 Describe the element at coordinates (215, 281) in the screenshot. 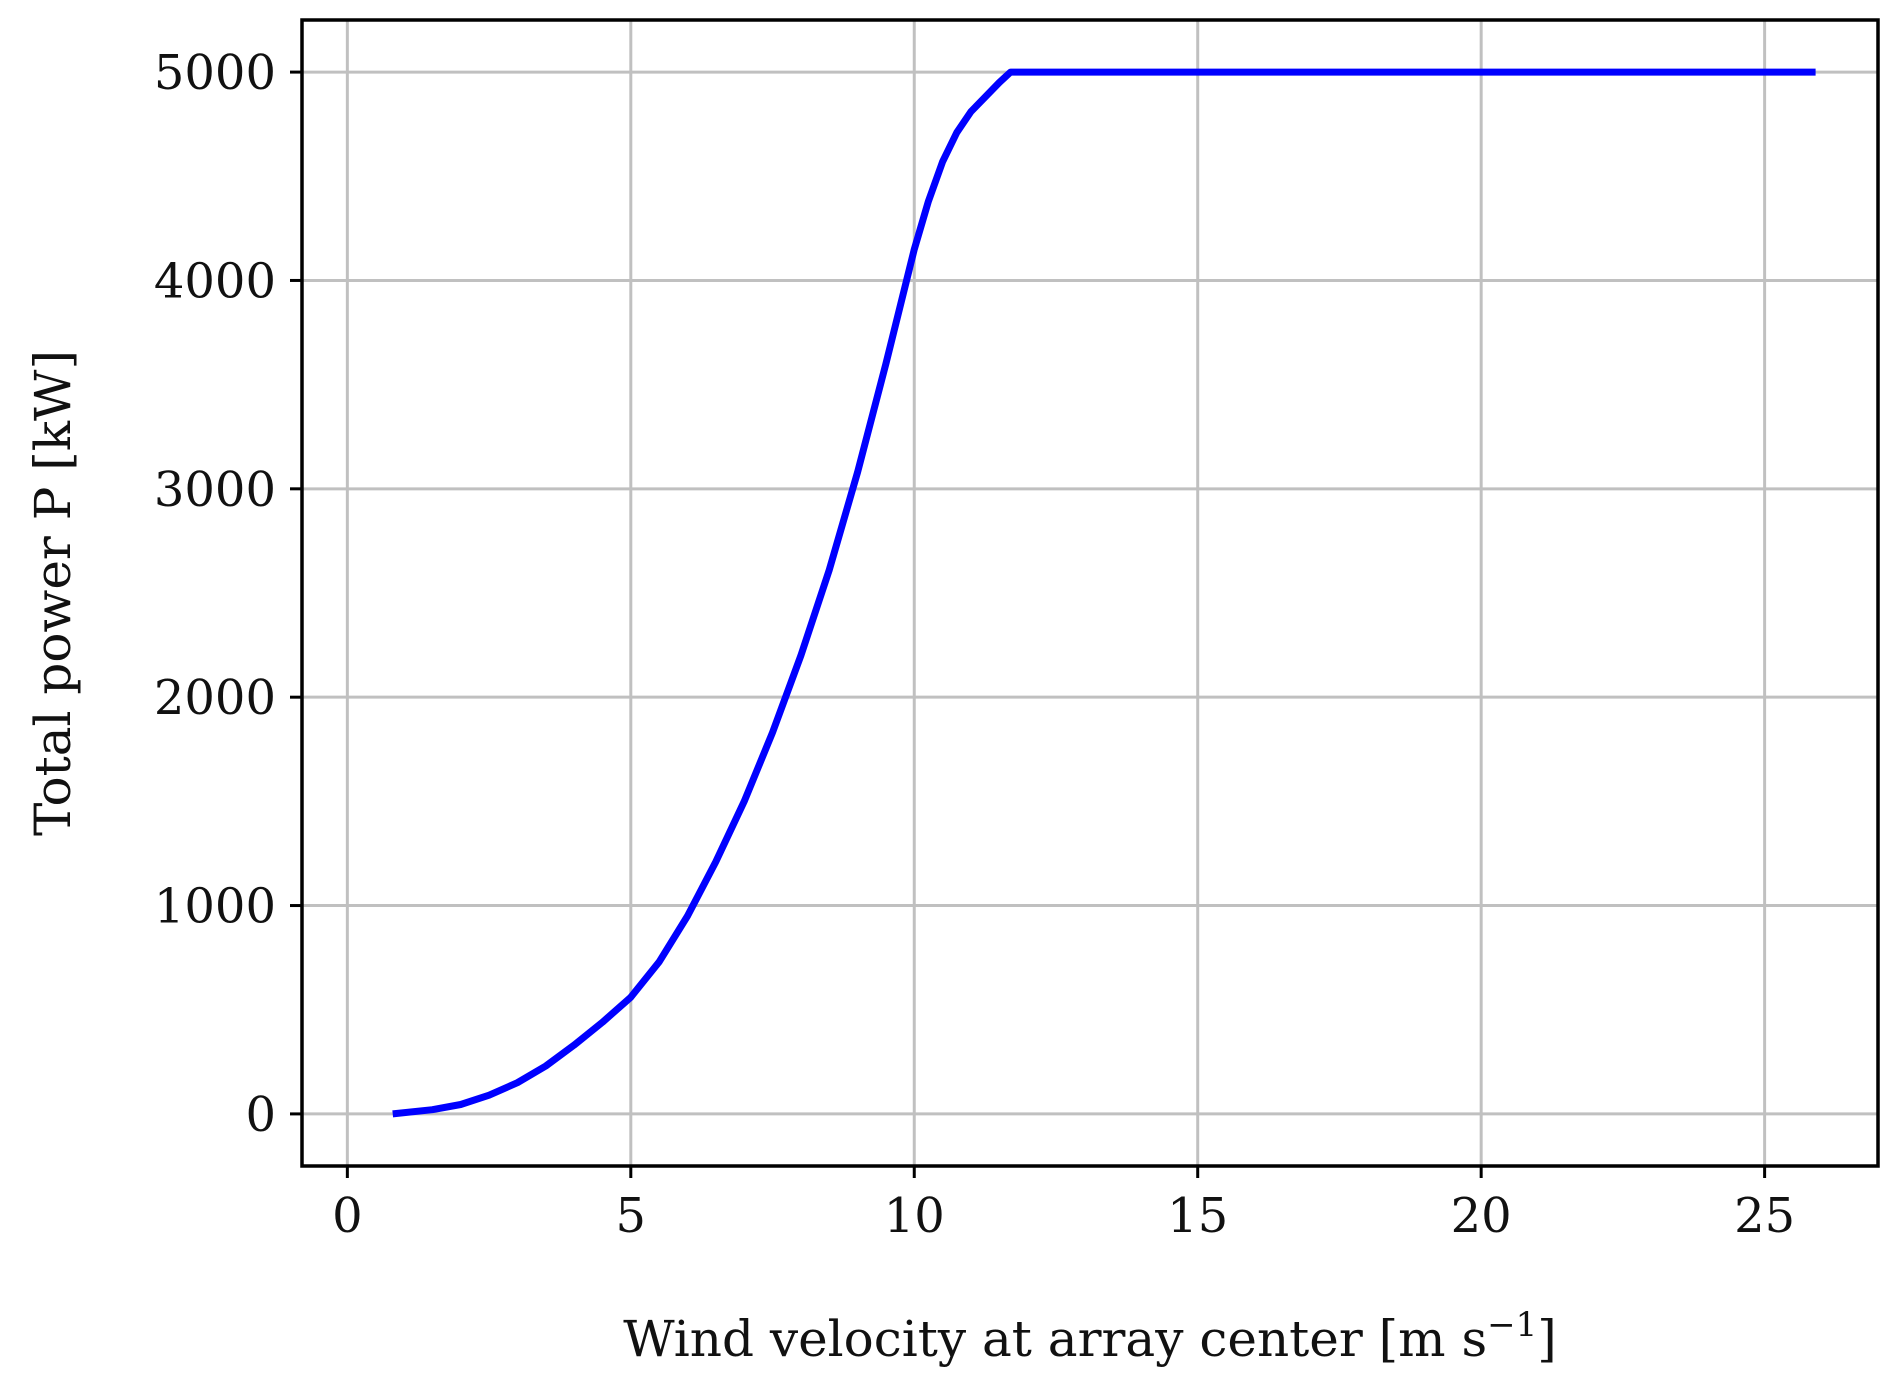

I see `y-tick-label: 4000` at that location.